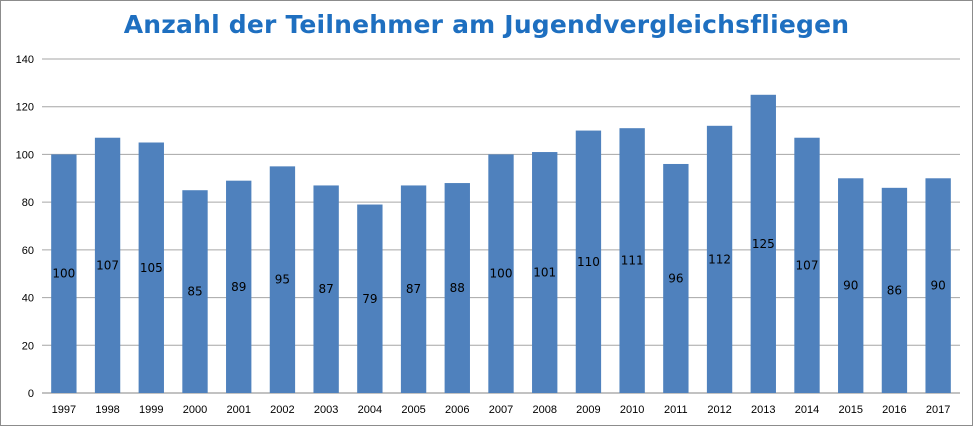  Describe the element at coordinates (938, 410) in the screenshot. I see `x-tick-label: 2017` at that location.